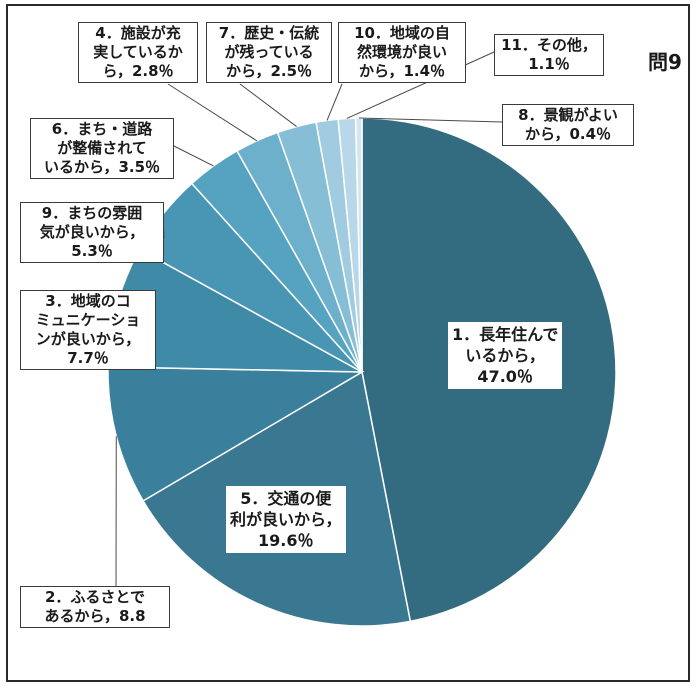 Image resolution: width=696 pixels, height=688 pixels. Describe the element at coordinates (95, 607) in the screenshot. I see `callout-label-2: 2．ふるさとで あるから，8.8` at that location.